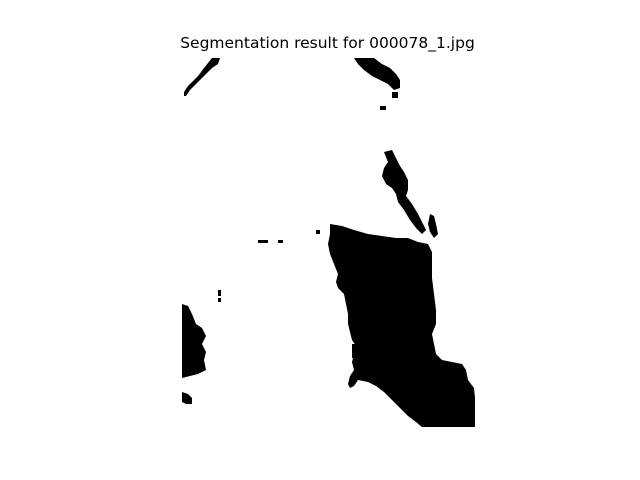 This screenshot has width=640, height=480. I want to click on mask-region-top-right-speck, so click(395, 95).